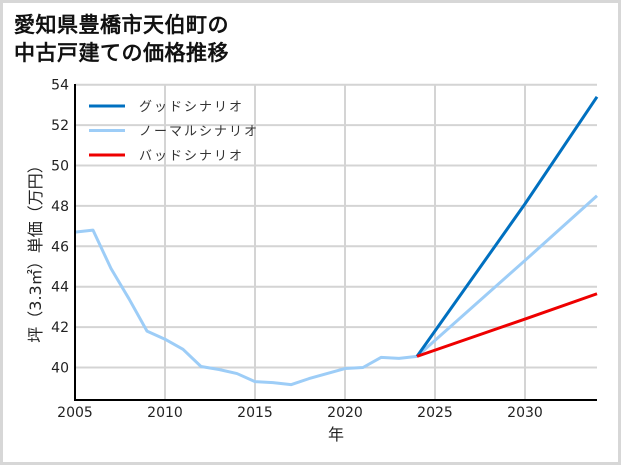  What do you see at coordinates (165, 413) in the screenshot?
I see `x-tick-label: 2010` at bounding box center [165, 413].